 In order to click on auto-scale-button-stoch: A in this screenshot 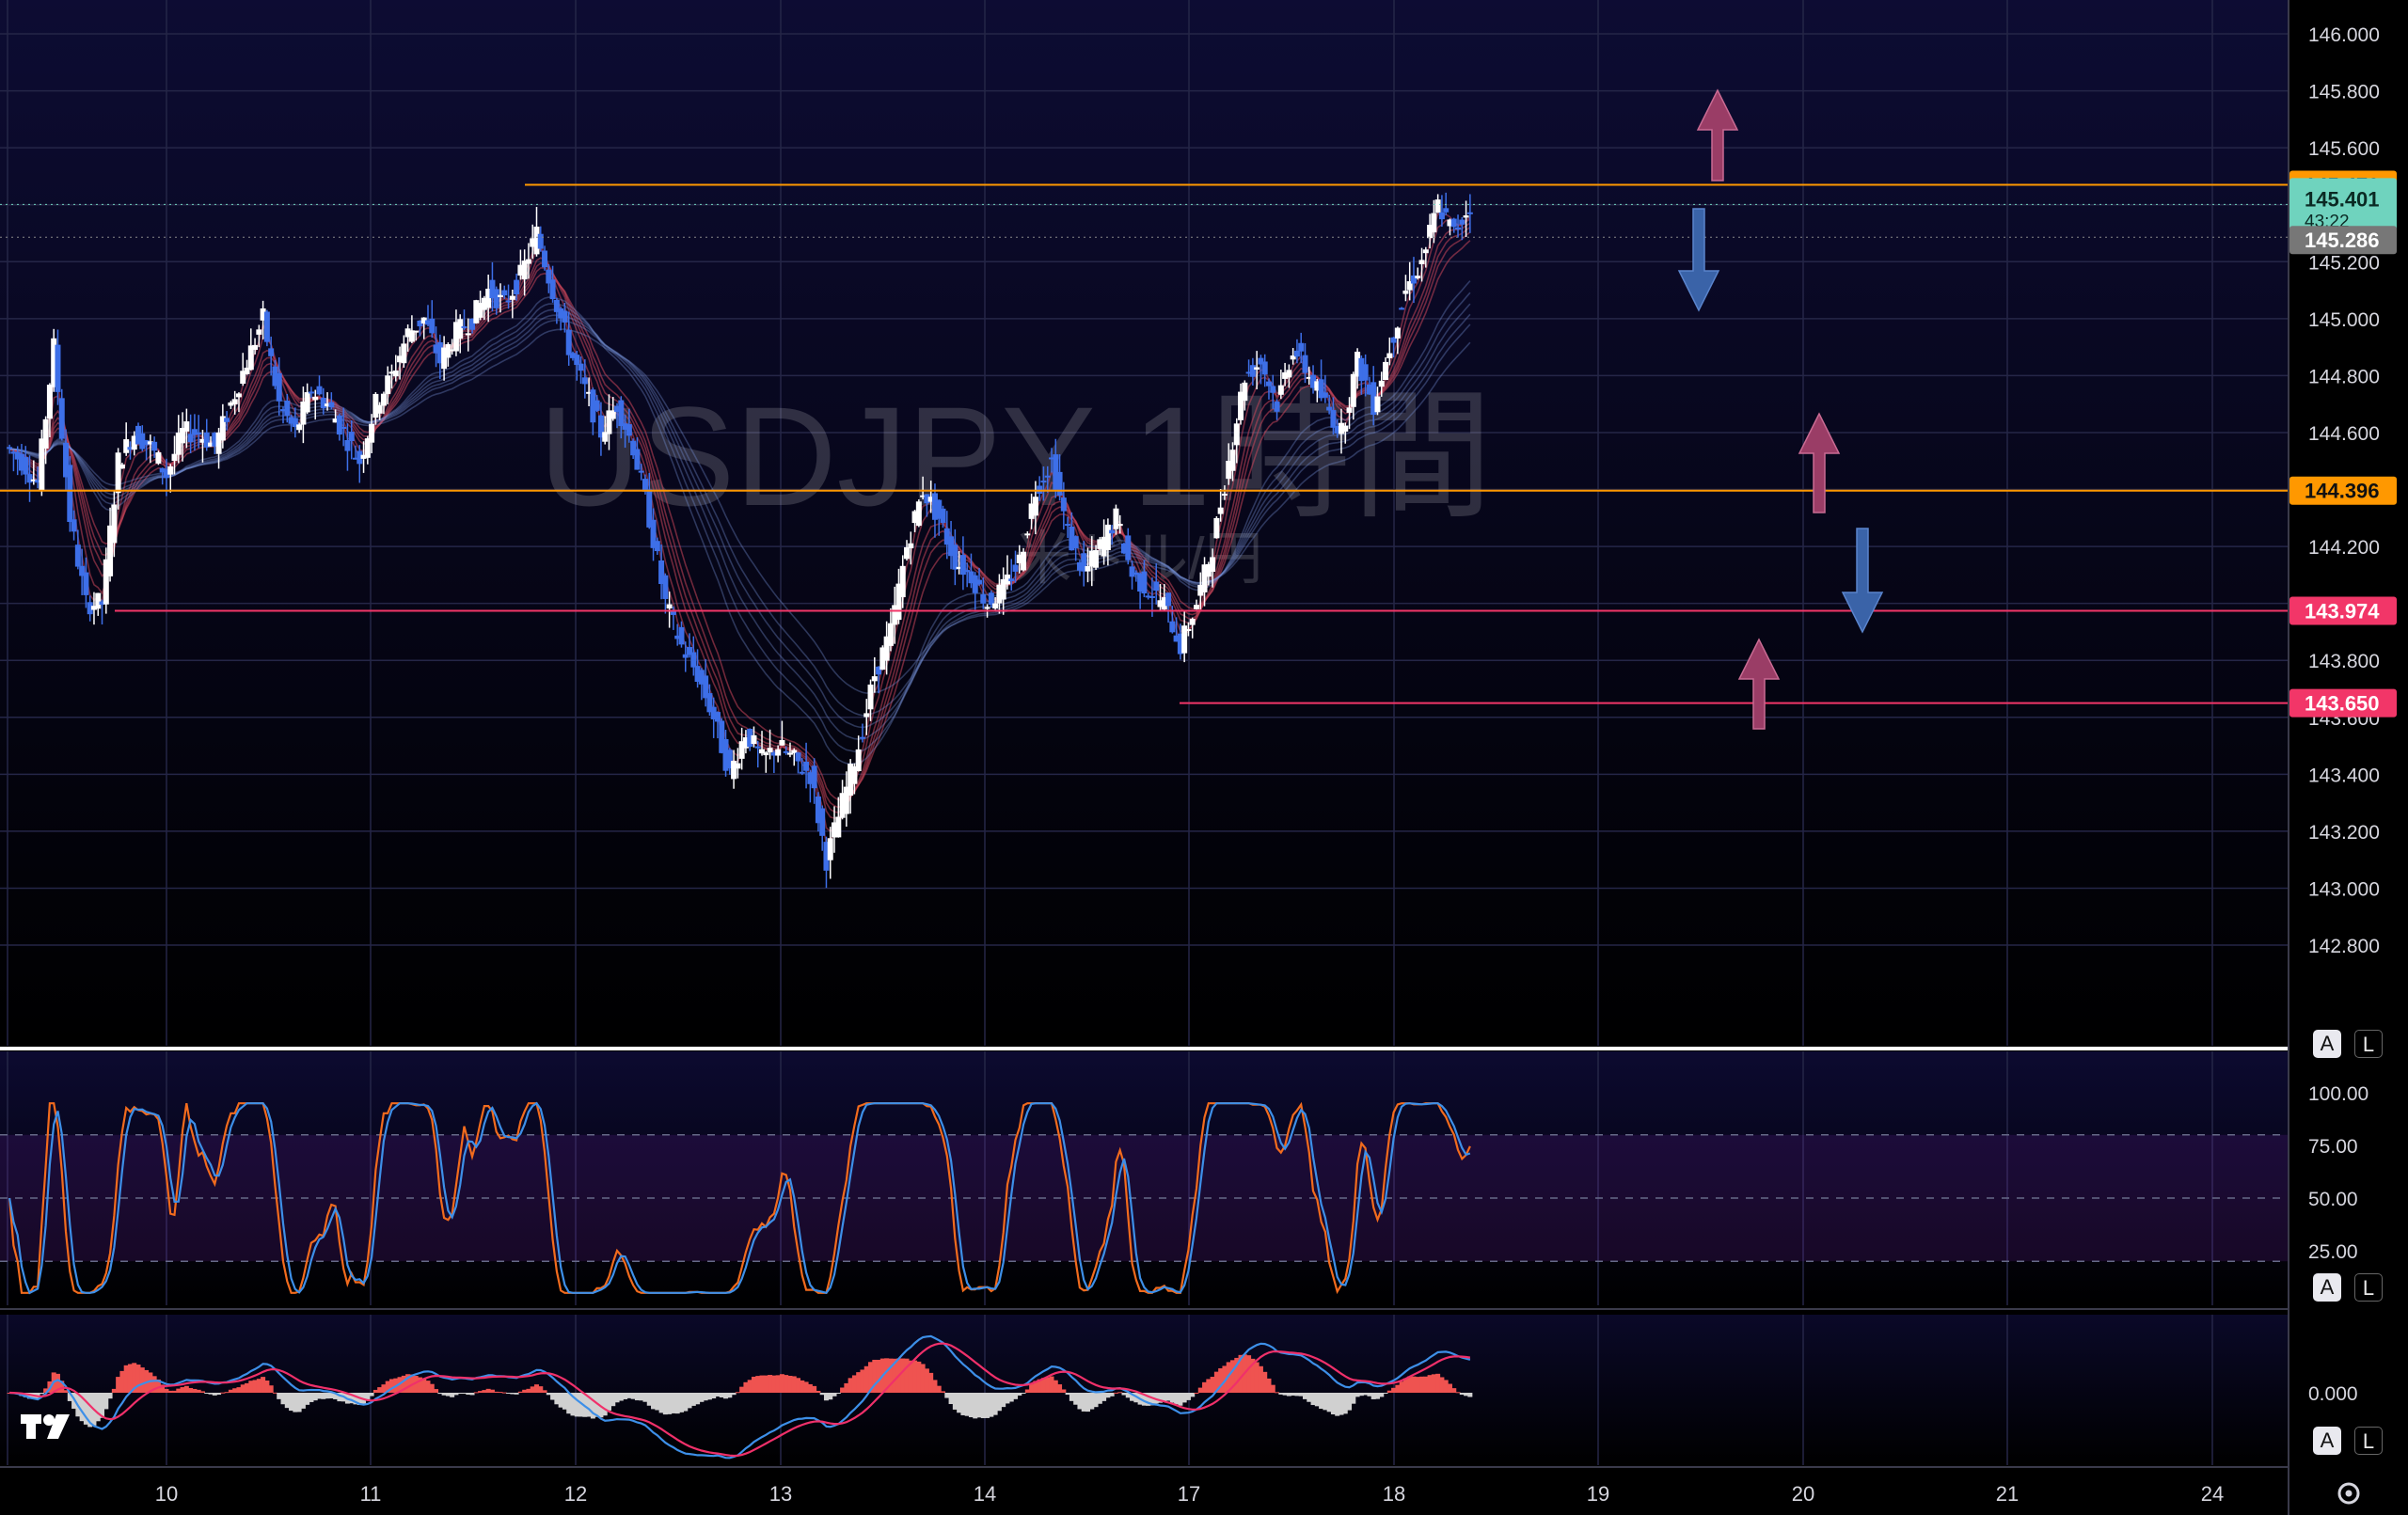, I will do `click(2327, 1287)`.